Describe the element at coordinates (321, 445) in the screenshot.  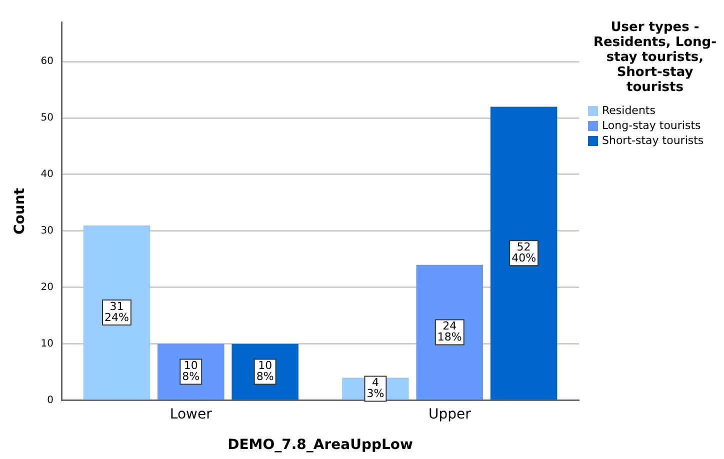
I see `x-axis-title: DEMO_7.8_AreaUppLow` at that location.